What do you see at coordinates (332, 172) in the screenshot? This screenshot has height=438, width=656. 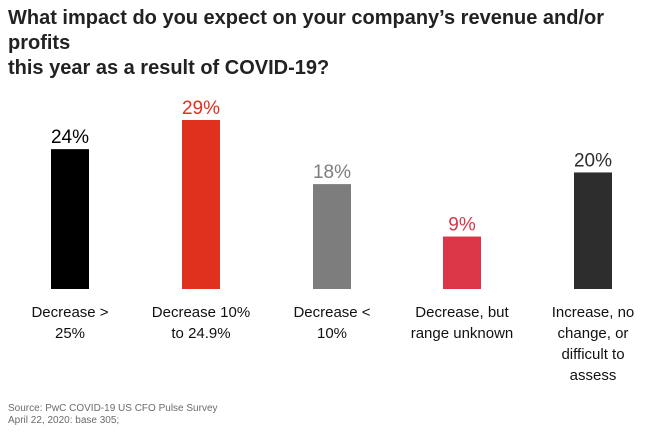 I see `value-label-3: 18%` at bounding box center [332, 172].